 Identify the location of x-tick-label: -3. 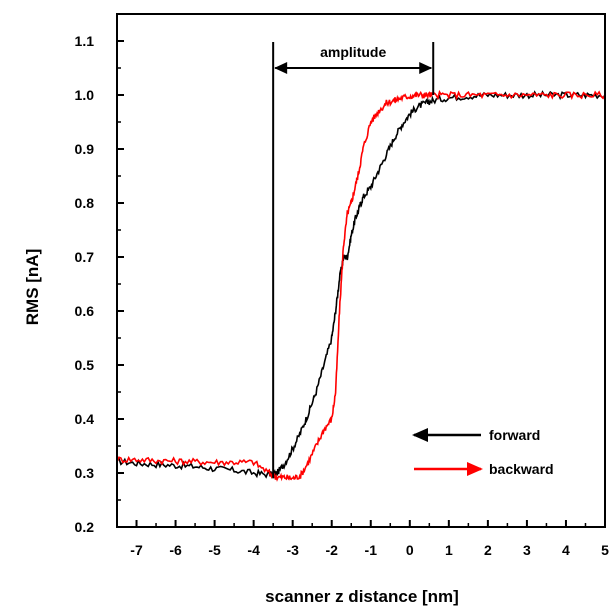
(292, 550).